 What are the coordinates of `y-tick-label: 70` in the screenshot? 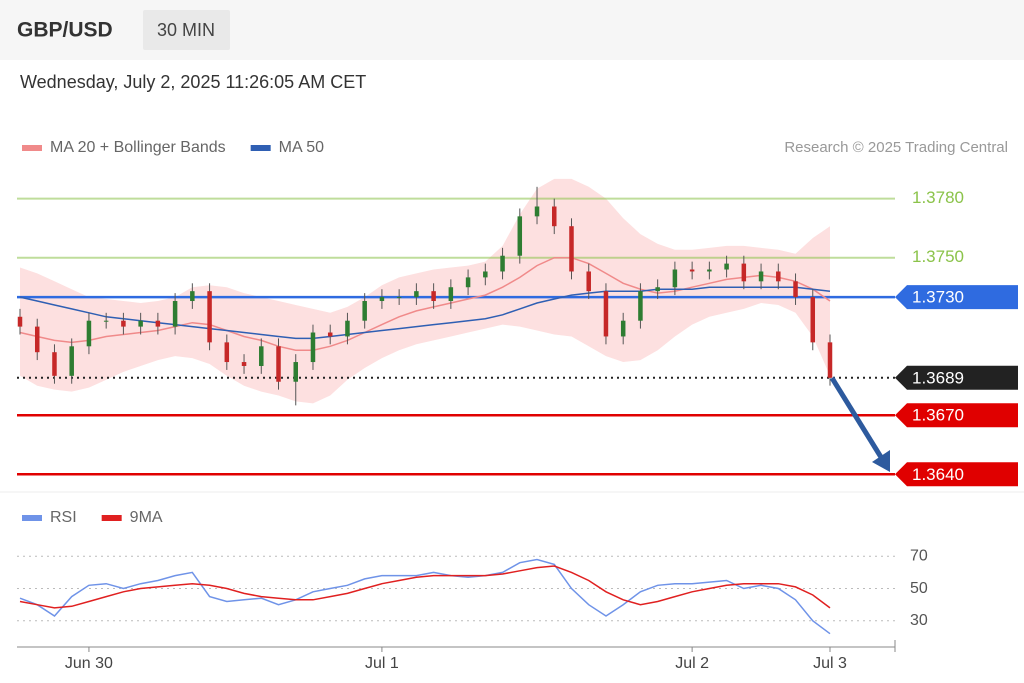 It's located at (919, 556).